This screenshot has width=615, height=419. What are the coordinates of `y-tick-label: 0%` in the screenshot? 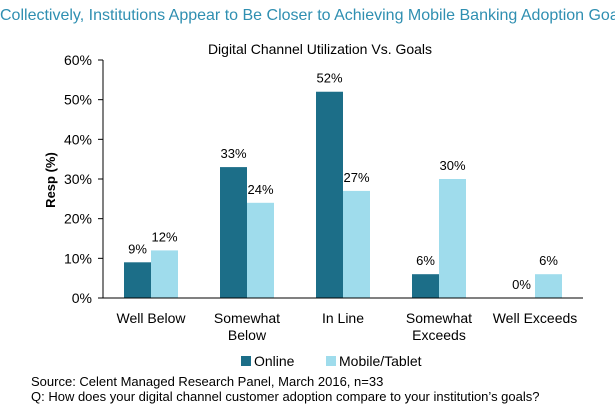 It's located at (82, 298).